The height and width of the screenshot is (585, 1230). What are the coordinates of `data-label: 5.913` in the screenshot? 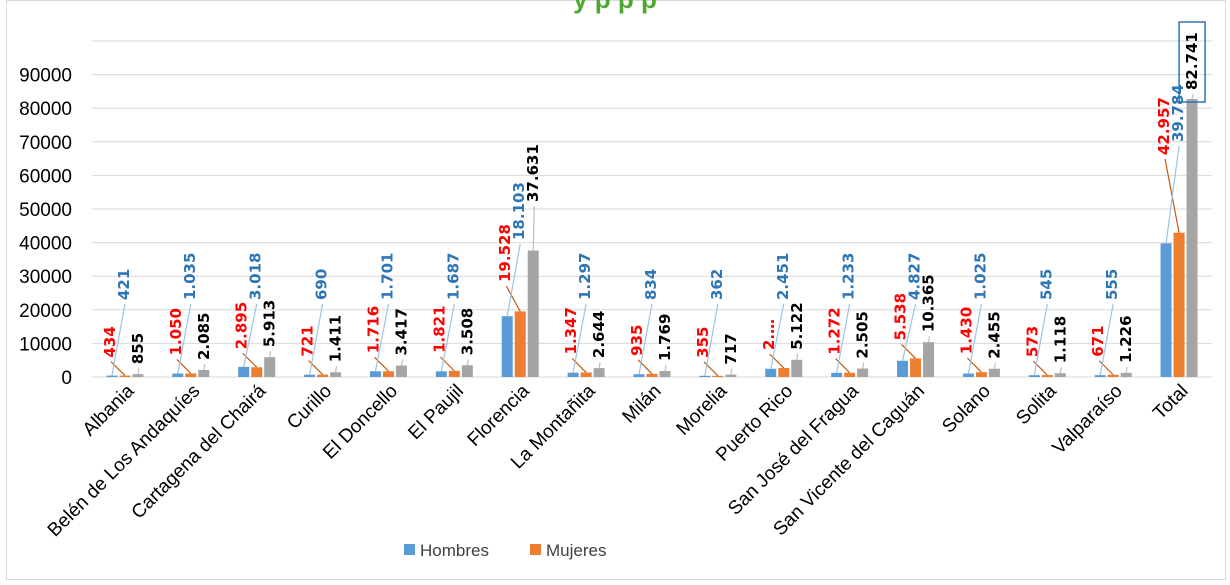 It's located at (270, 323).